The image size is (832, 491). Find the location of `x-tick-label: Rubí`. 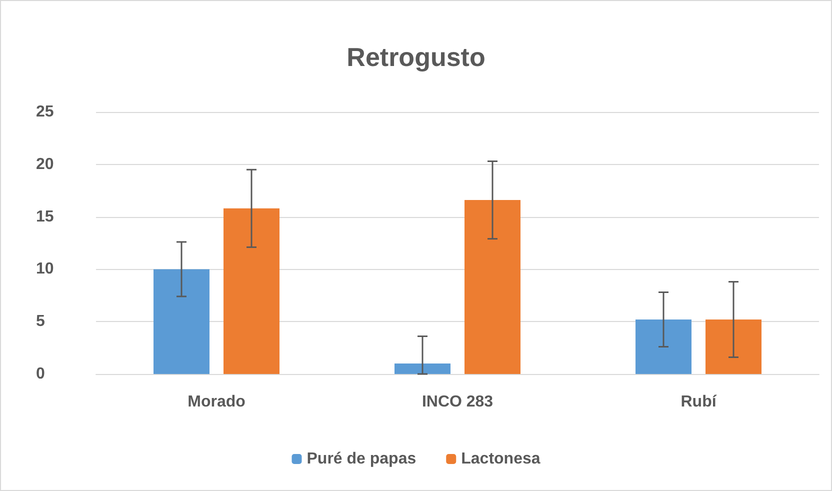

x-tick-label: Rubí is located at coordinates (698, 402).